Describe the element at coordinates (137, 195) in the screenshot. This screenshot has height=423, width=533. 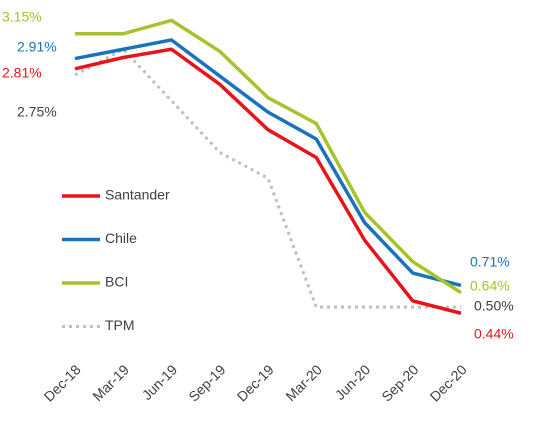
I see `legend-label: Santander` at that location.